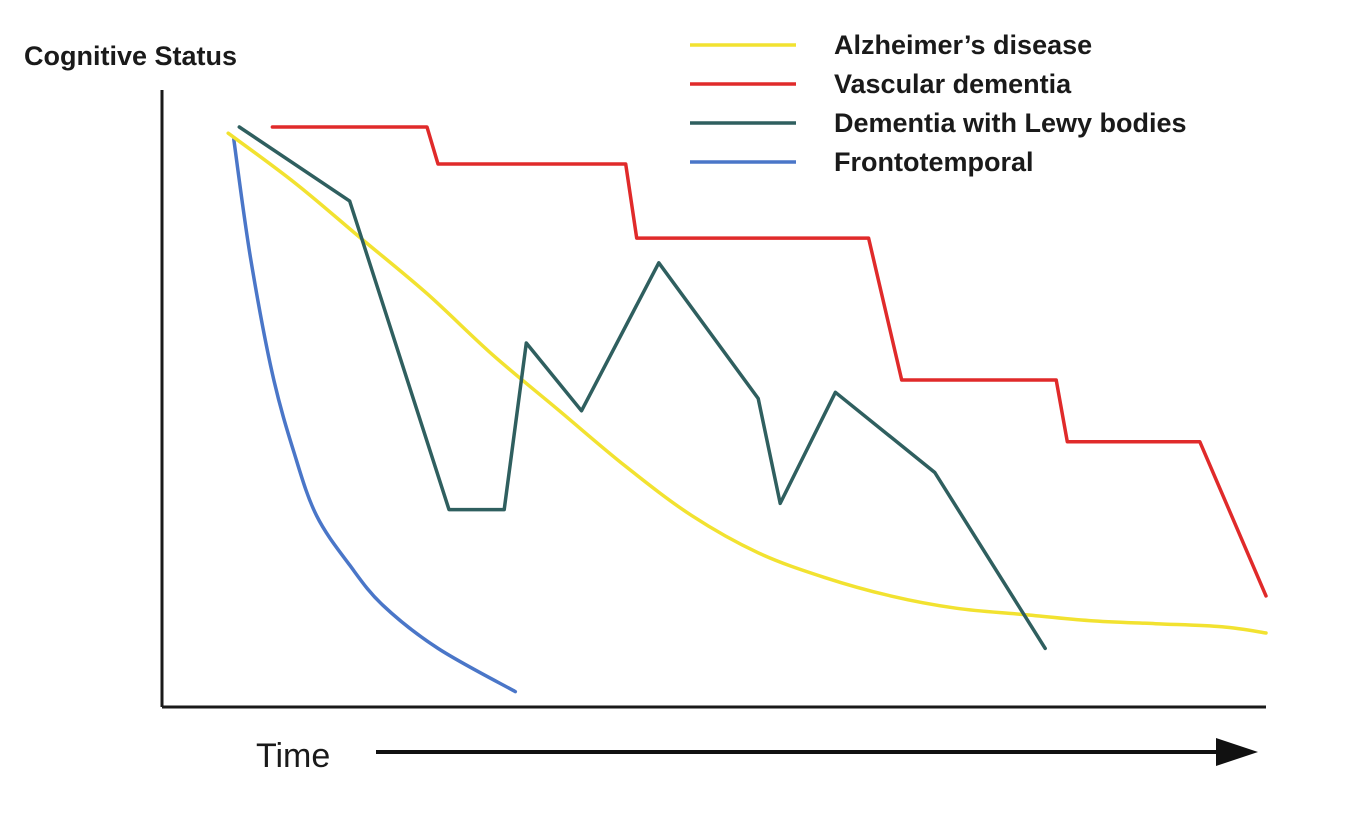 This screenshot has width=1368, height=828. What do you see at coordinates (963, 45) in the screenshot?
I see `legend-label-alzheimer-s-disease: Alzheimer’s disease` at bounding box center [963, 45].